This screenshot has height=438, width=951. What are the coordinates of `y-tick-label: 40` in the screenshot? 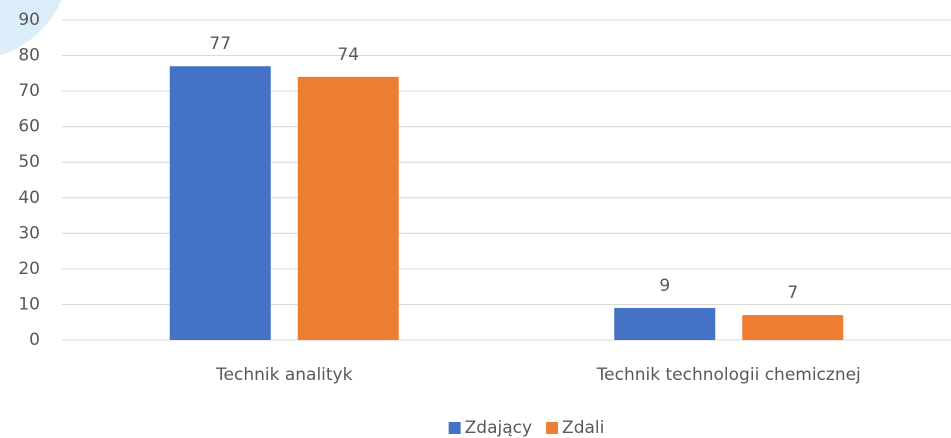 It's located at (29, 198).